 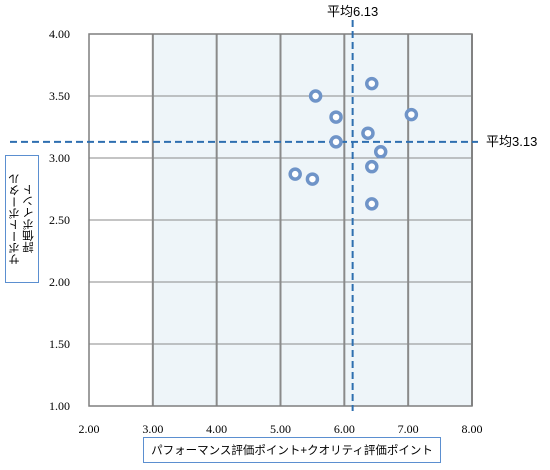 What do you see at coordinates (59, 220) in the screenshot?
I see `y-tick-label-3: 2.50` at bounding box center [59, 220].